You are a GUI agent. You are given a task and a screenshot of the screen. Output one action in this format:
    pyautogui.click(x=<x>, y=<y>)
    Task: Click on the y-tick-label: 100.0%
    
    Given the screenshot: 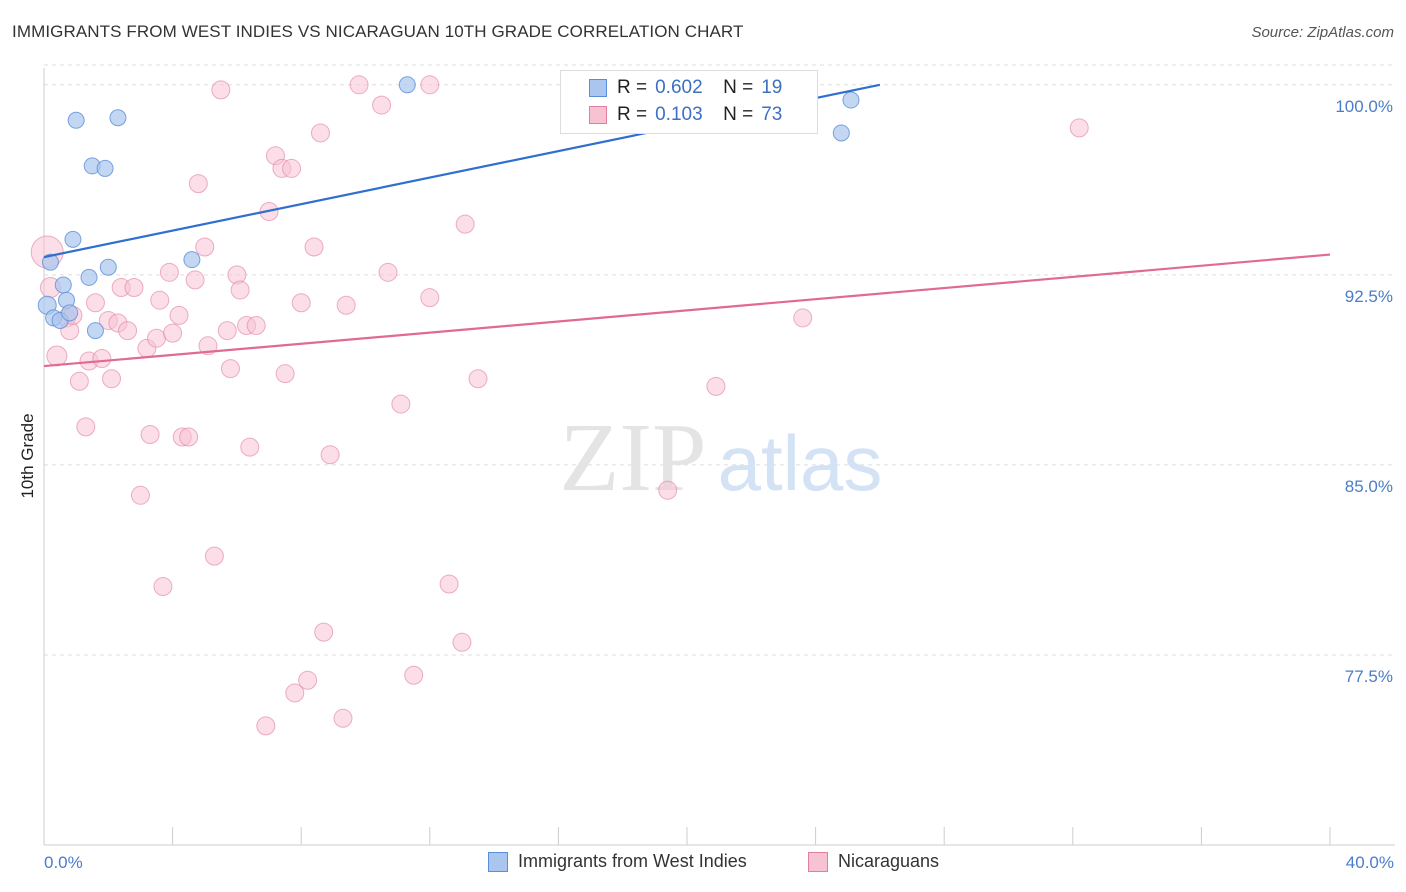 What is the action you would take?
    pyautogui.click(x=1364, y=106)
    